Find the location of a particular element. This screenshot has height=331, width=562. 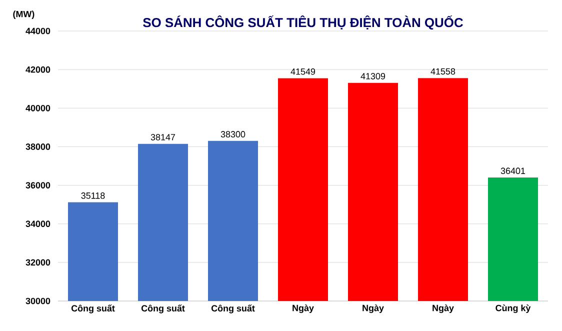

x-tick-label: Cùng kỳ is located at coordinates (513, 308).